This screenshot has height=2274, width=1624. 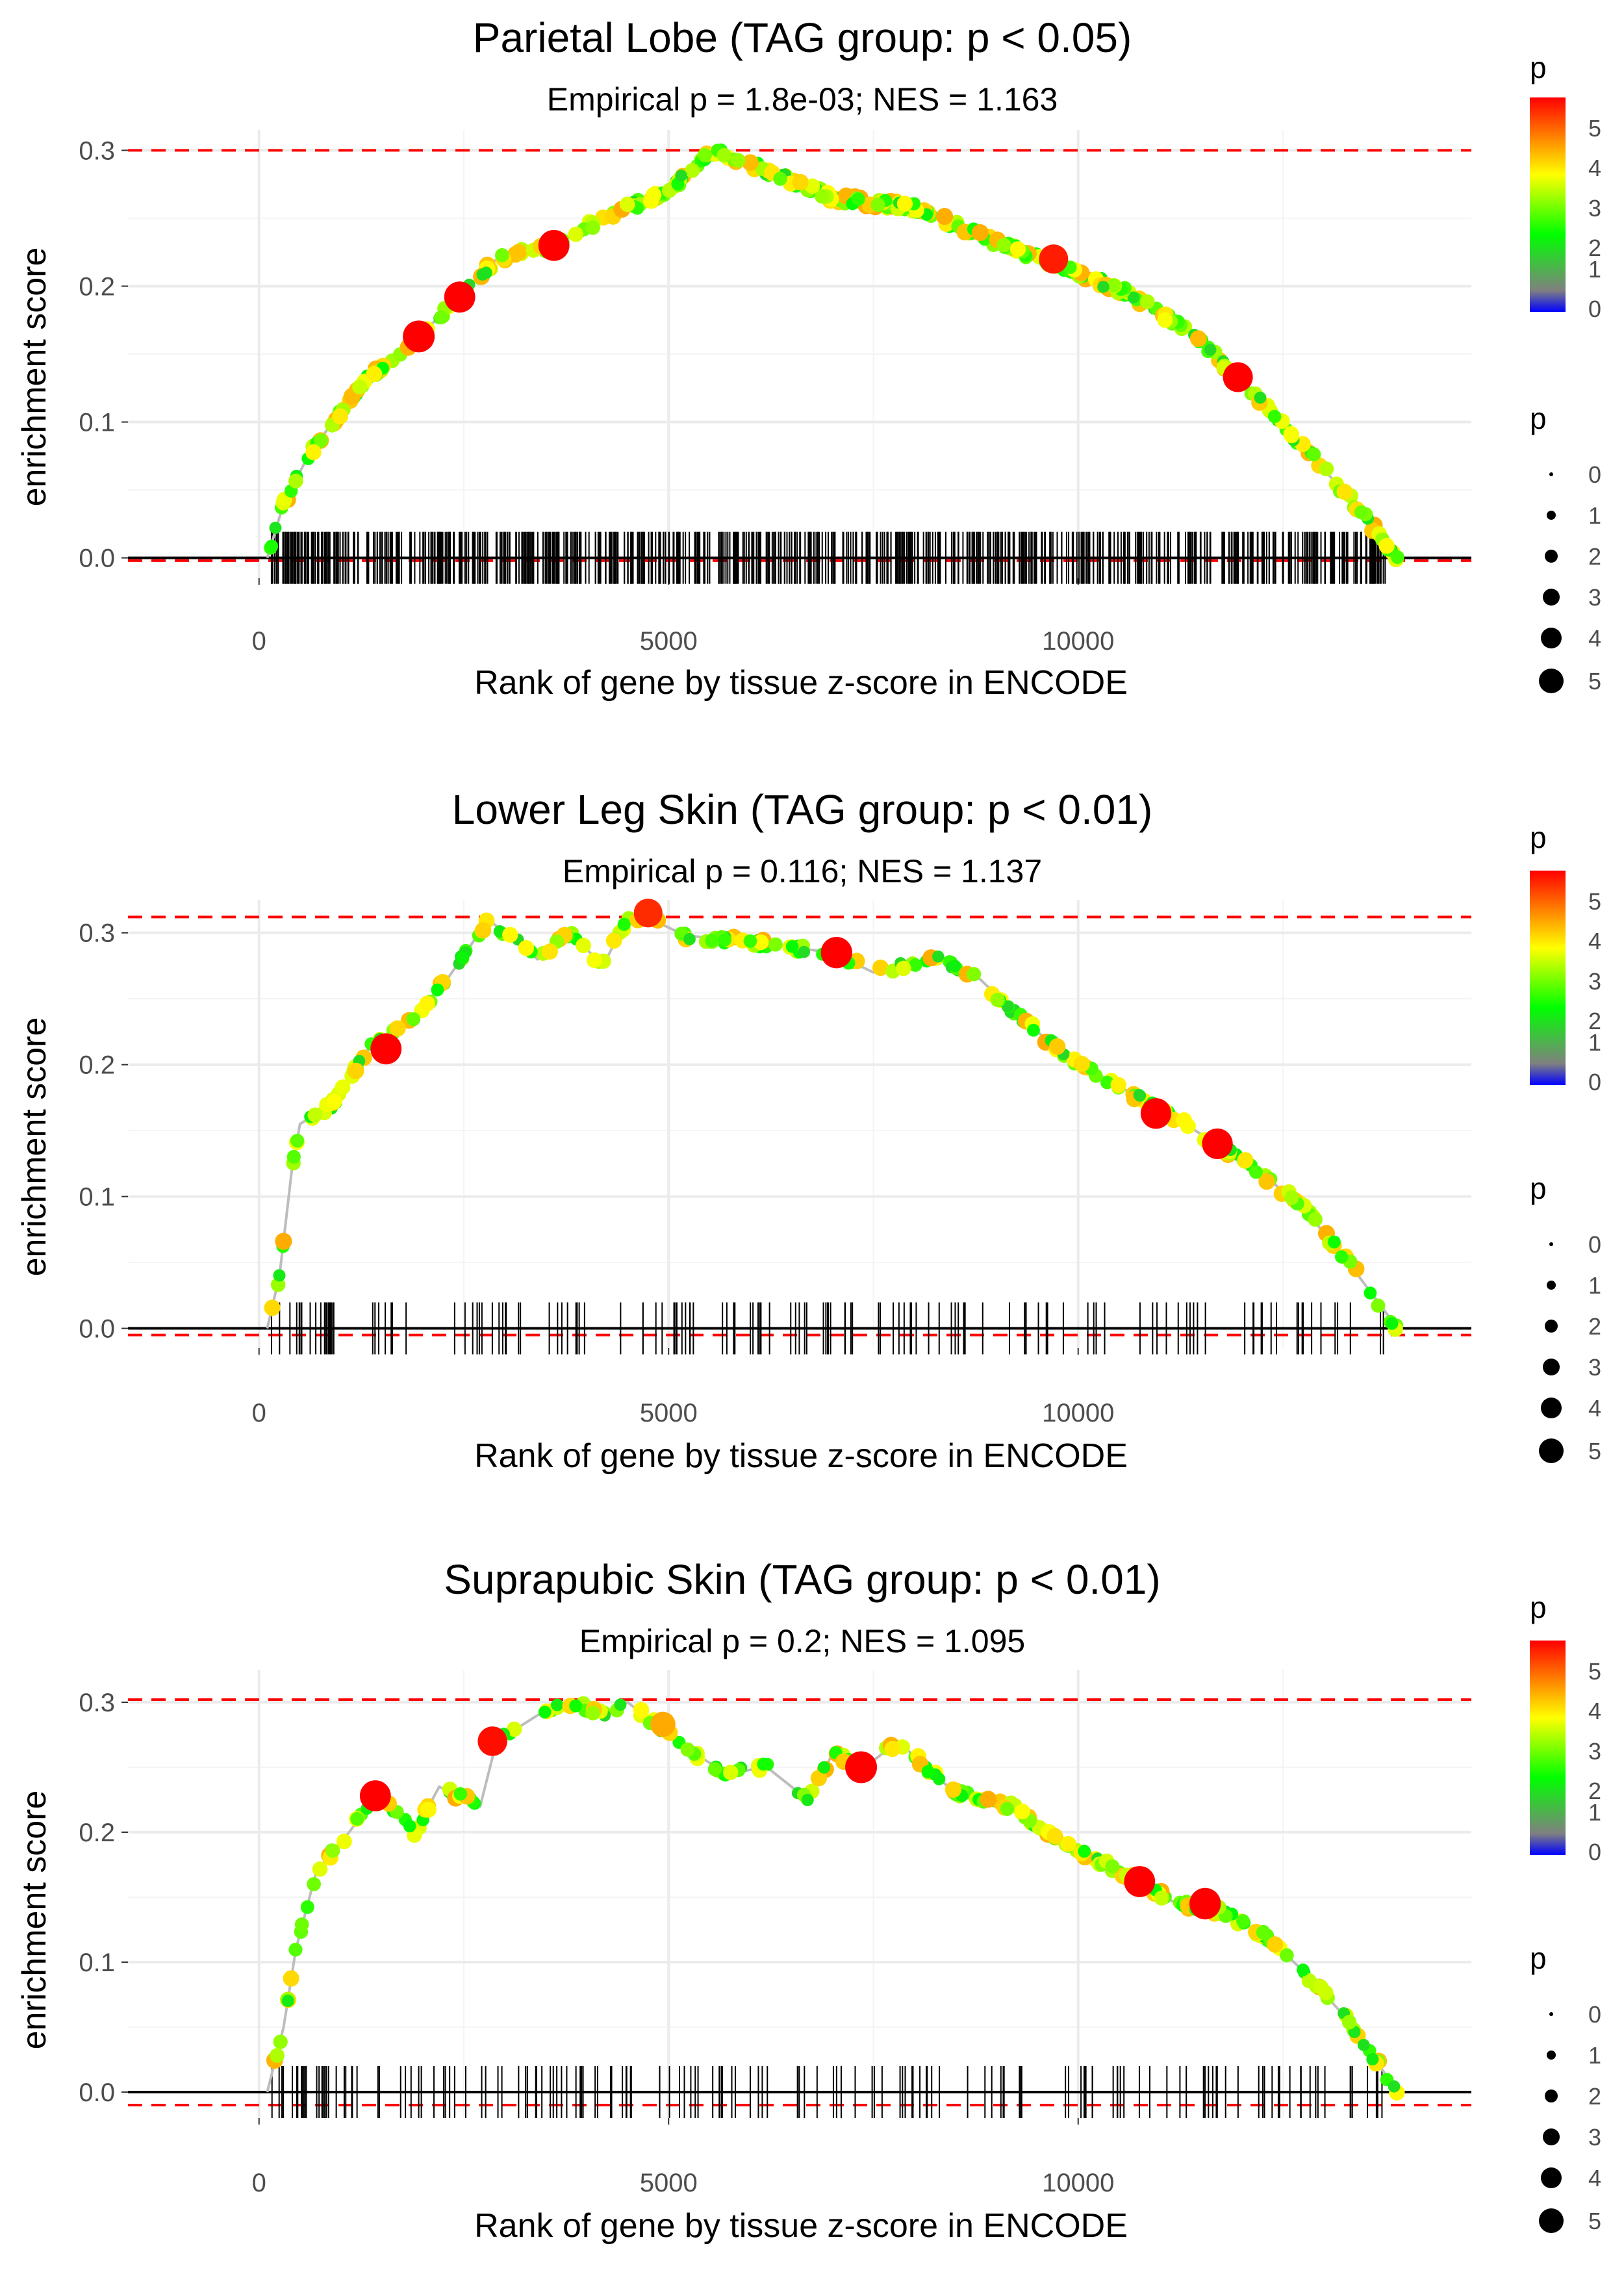 What do you see at coordinates (1594, 1082) in the screenshot?
I see `panel-2-color-label-0: 0` at bounding box center [1594, 1082].